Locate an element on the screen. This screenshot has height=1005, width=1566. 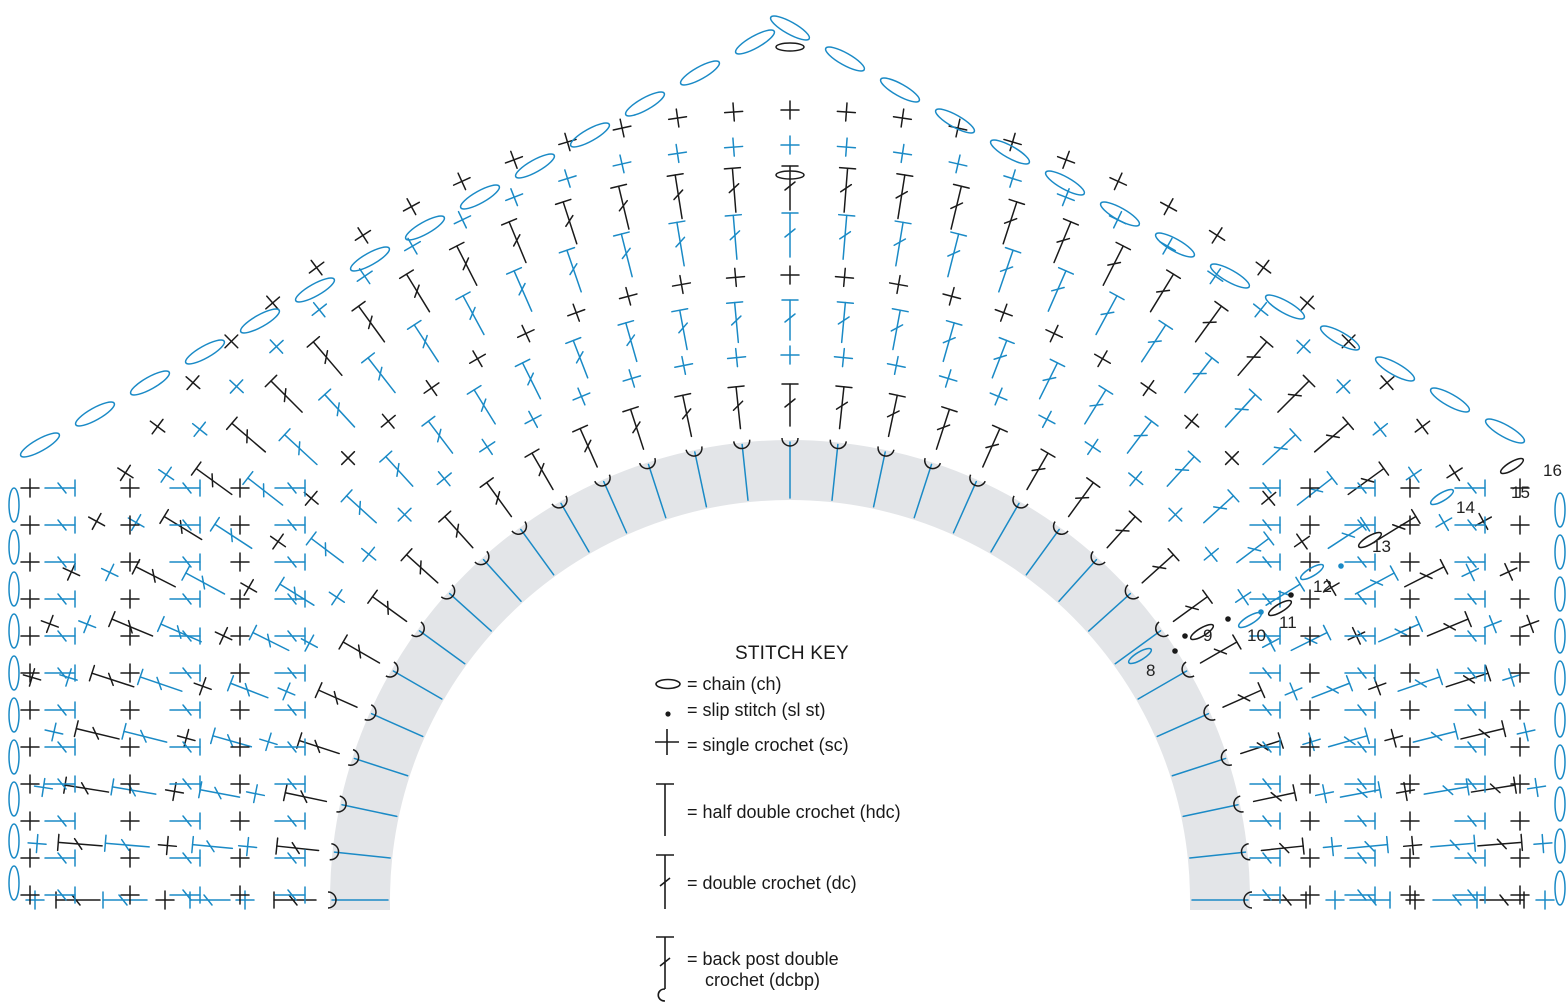
row-number-9: 9 is located at coordinates (1207, 635).